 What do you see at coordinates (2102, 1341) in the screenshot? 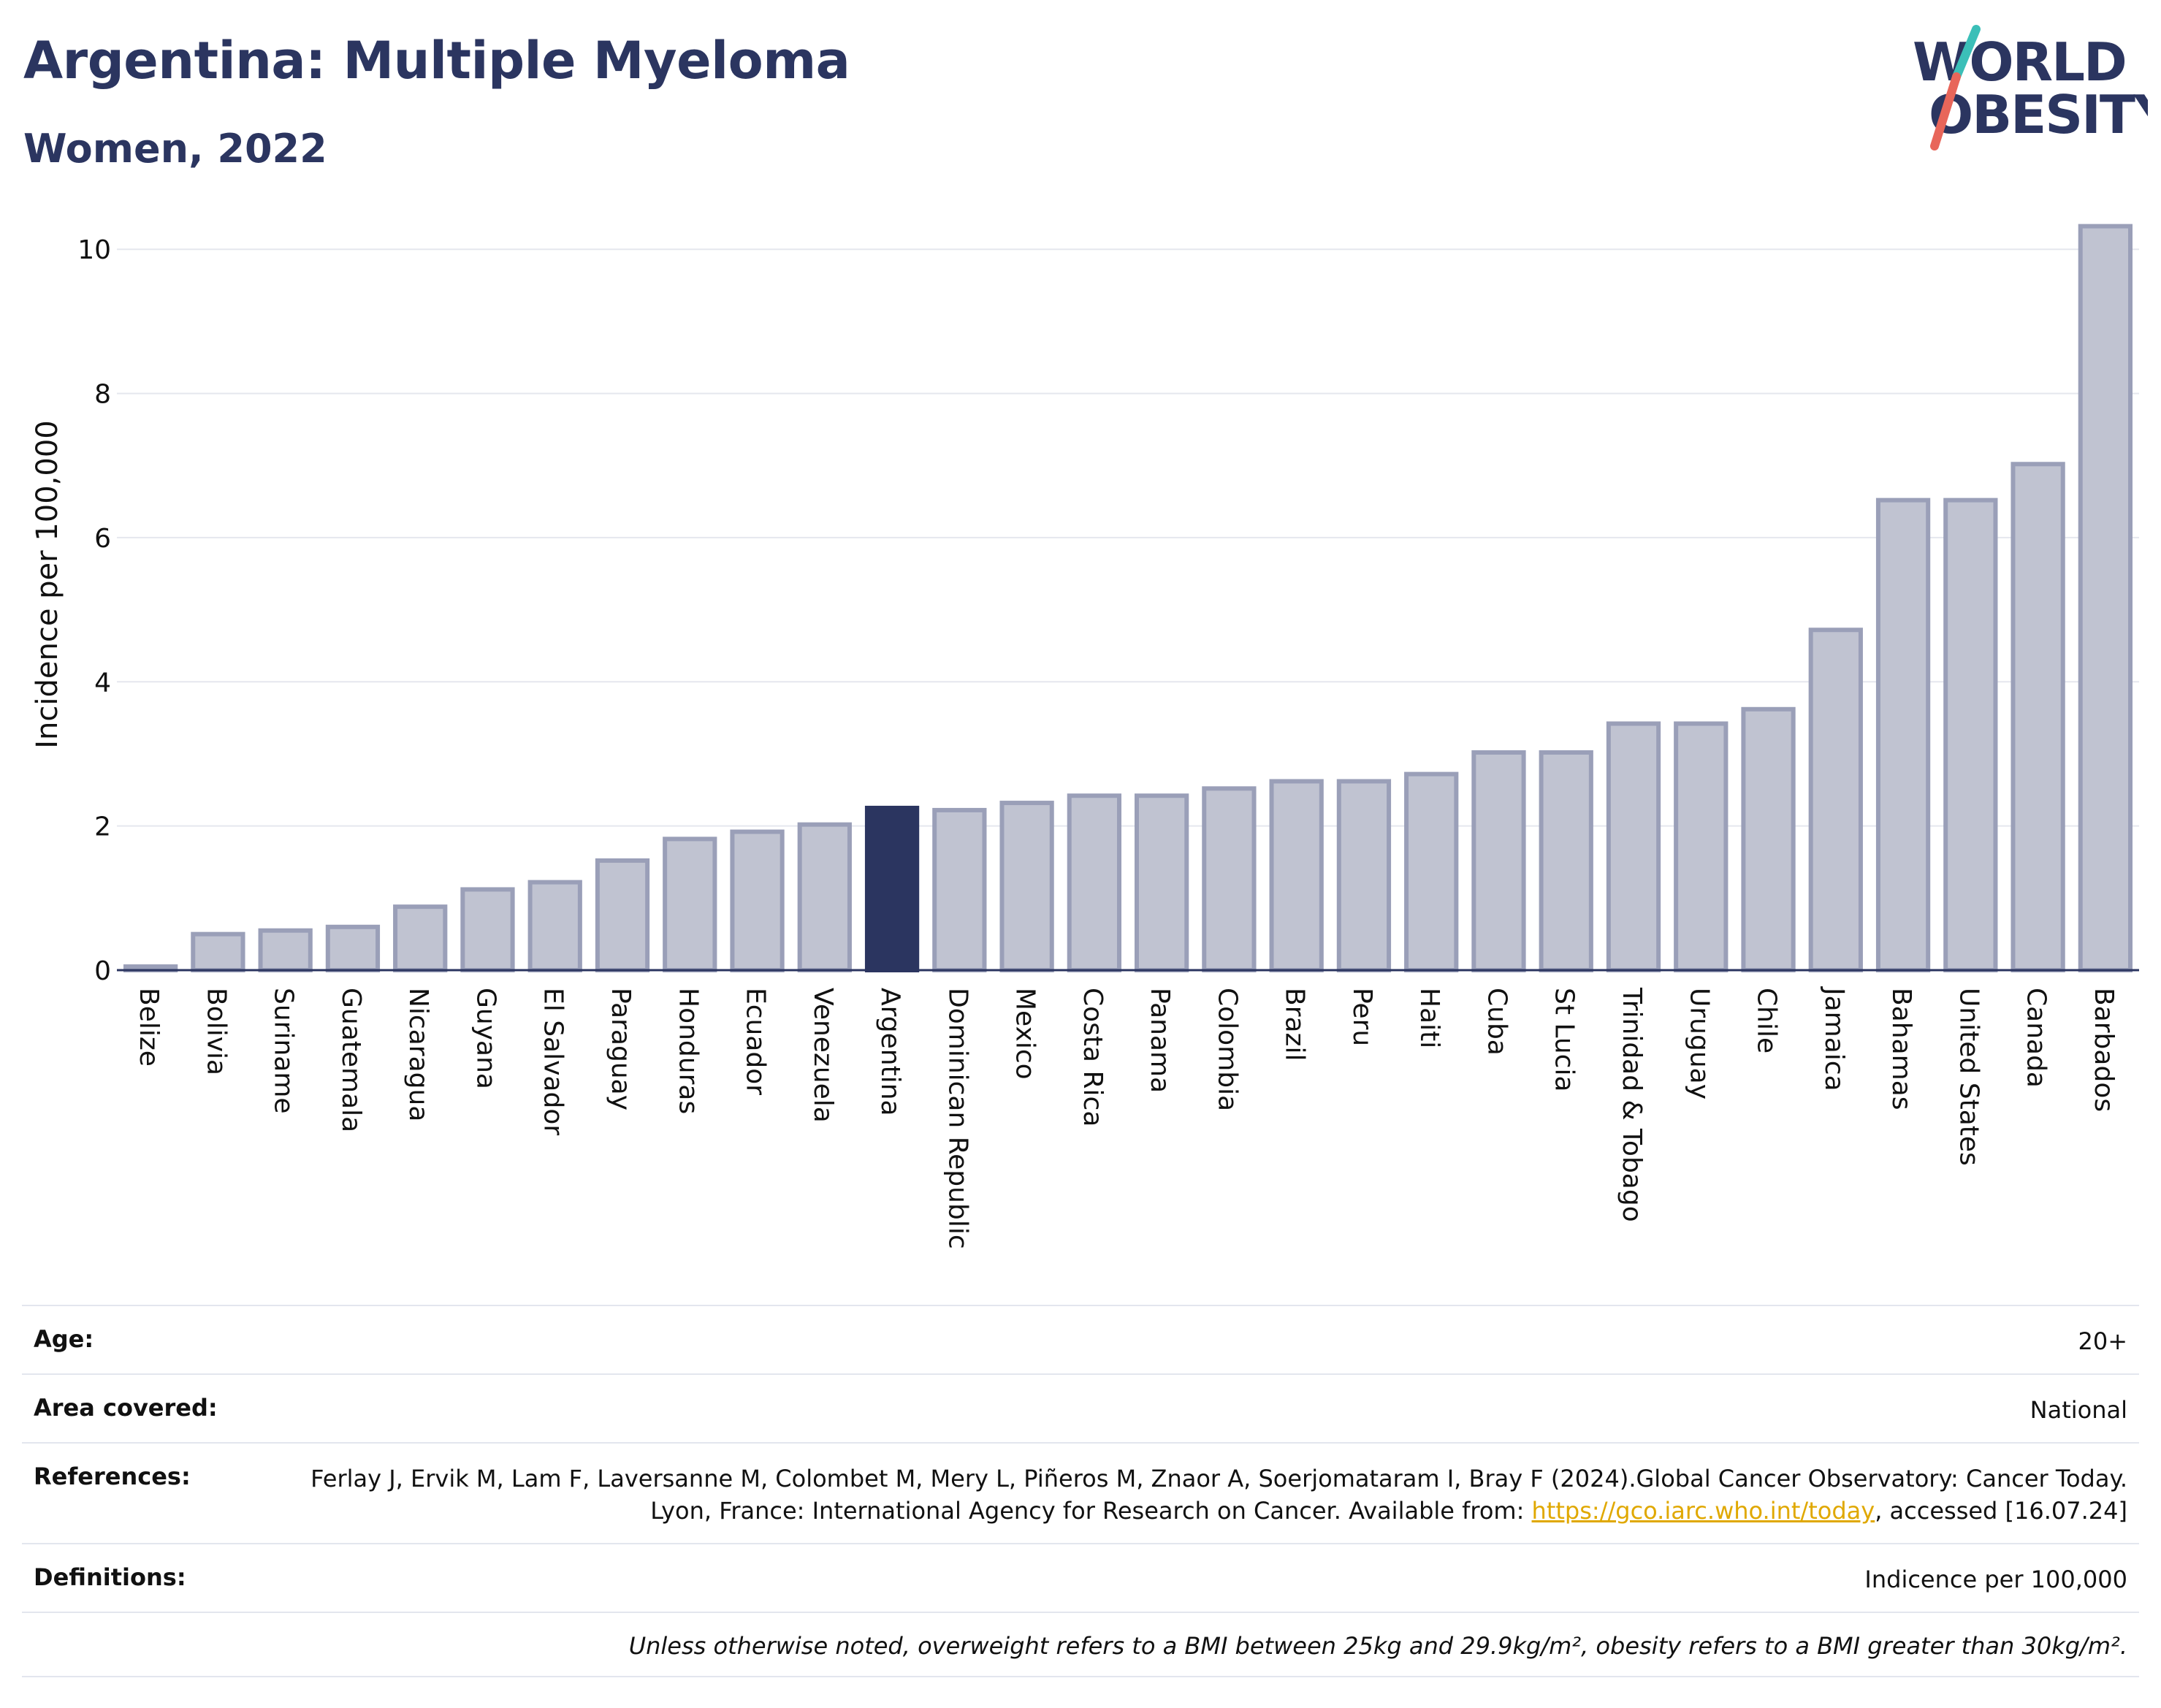
I see `age-value: 20+` at bounding box center [2102, 1341].